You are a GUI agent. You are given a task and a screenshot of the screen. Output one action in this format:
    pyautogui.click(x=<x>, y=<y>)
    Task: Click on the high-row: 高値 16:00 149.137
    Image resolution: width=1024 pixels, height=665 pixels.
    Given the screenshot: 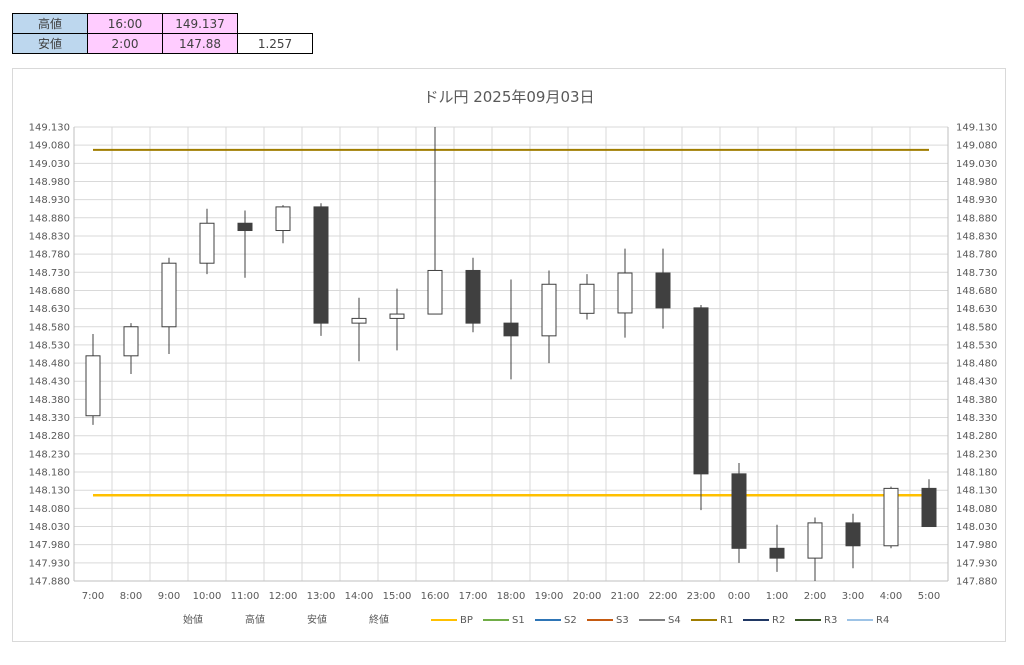 What is the action you would take?
    pyautogui.click(x=162, y=23)
    